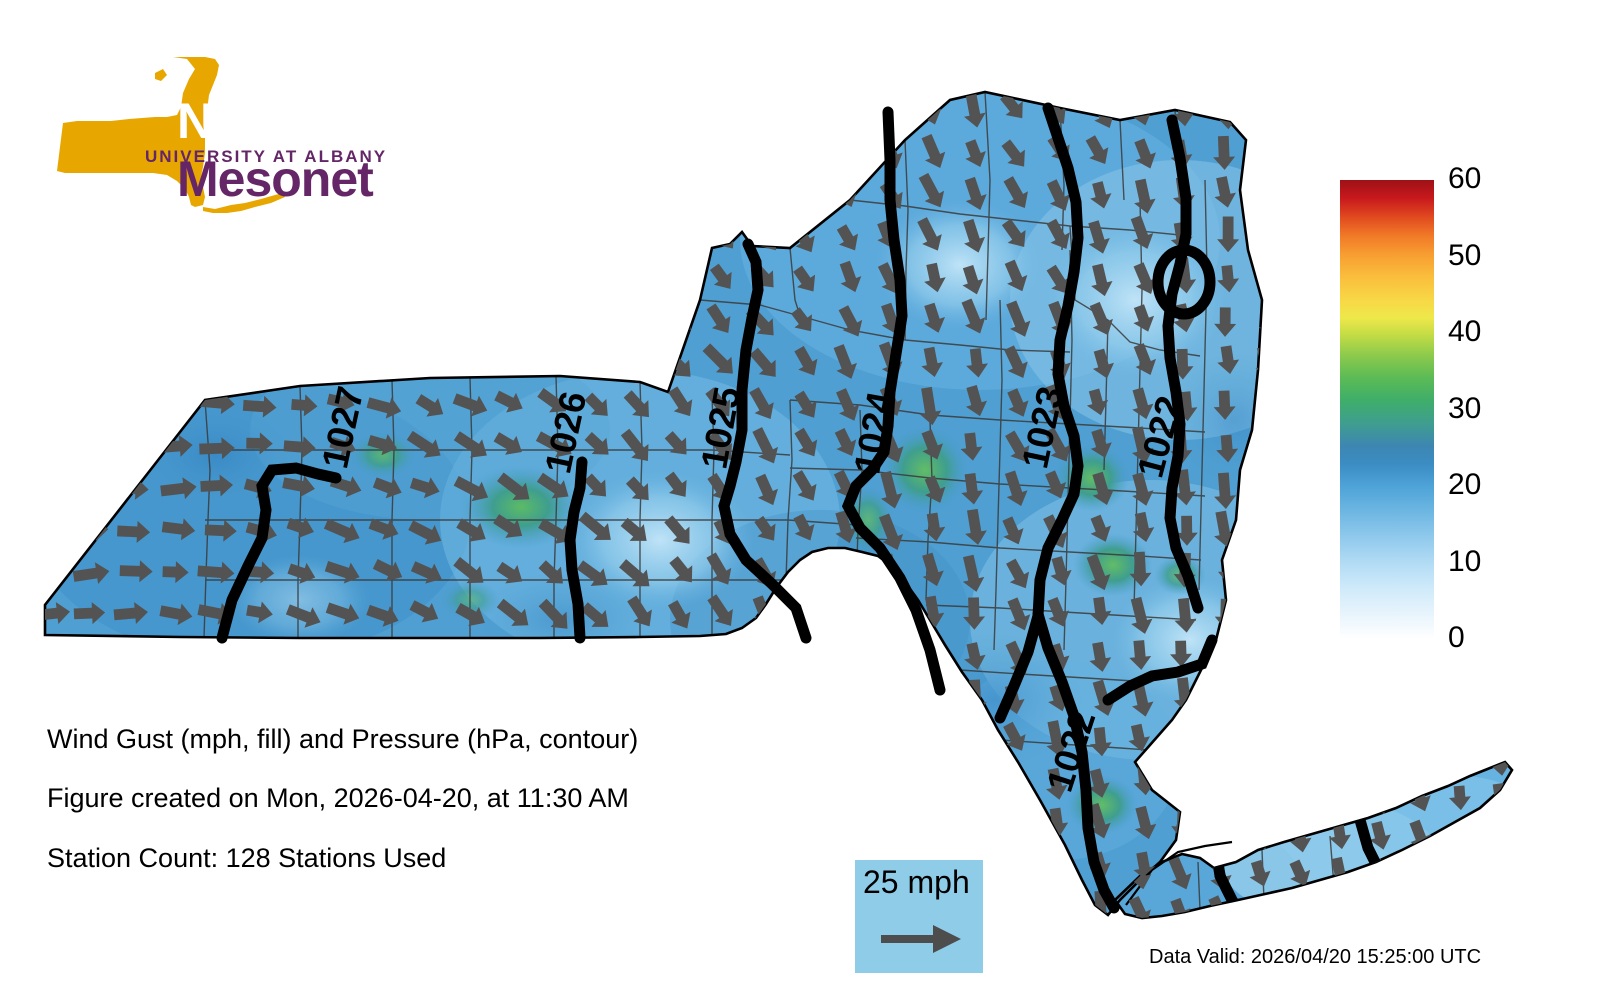 This screenshot has width=1600, height=1000. I want to click on colorbar-tick-0: 0, so click(1456, 637).